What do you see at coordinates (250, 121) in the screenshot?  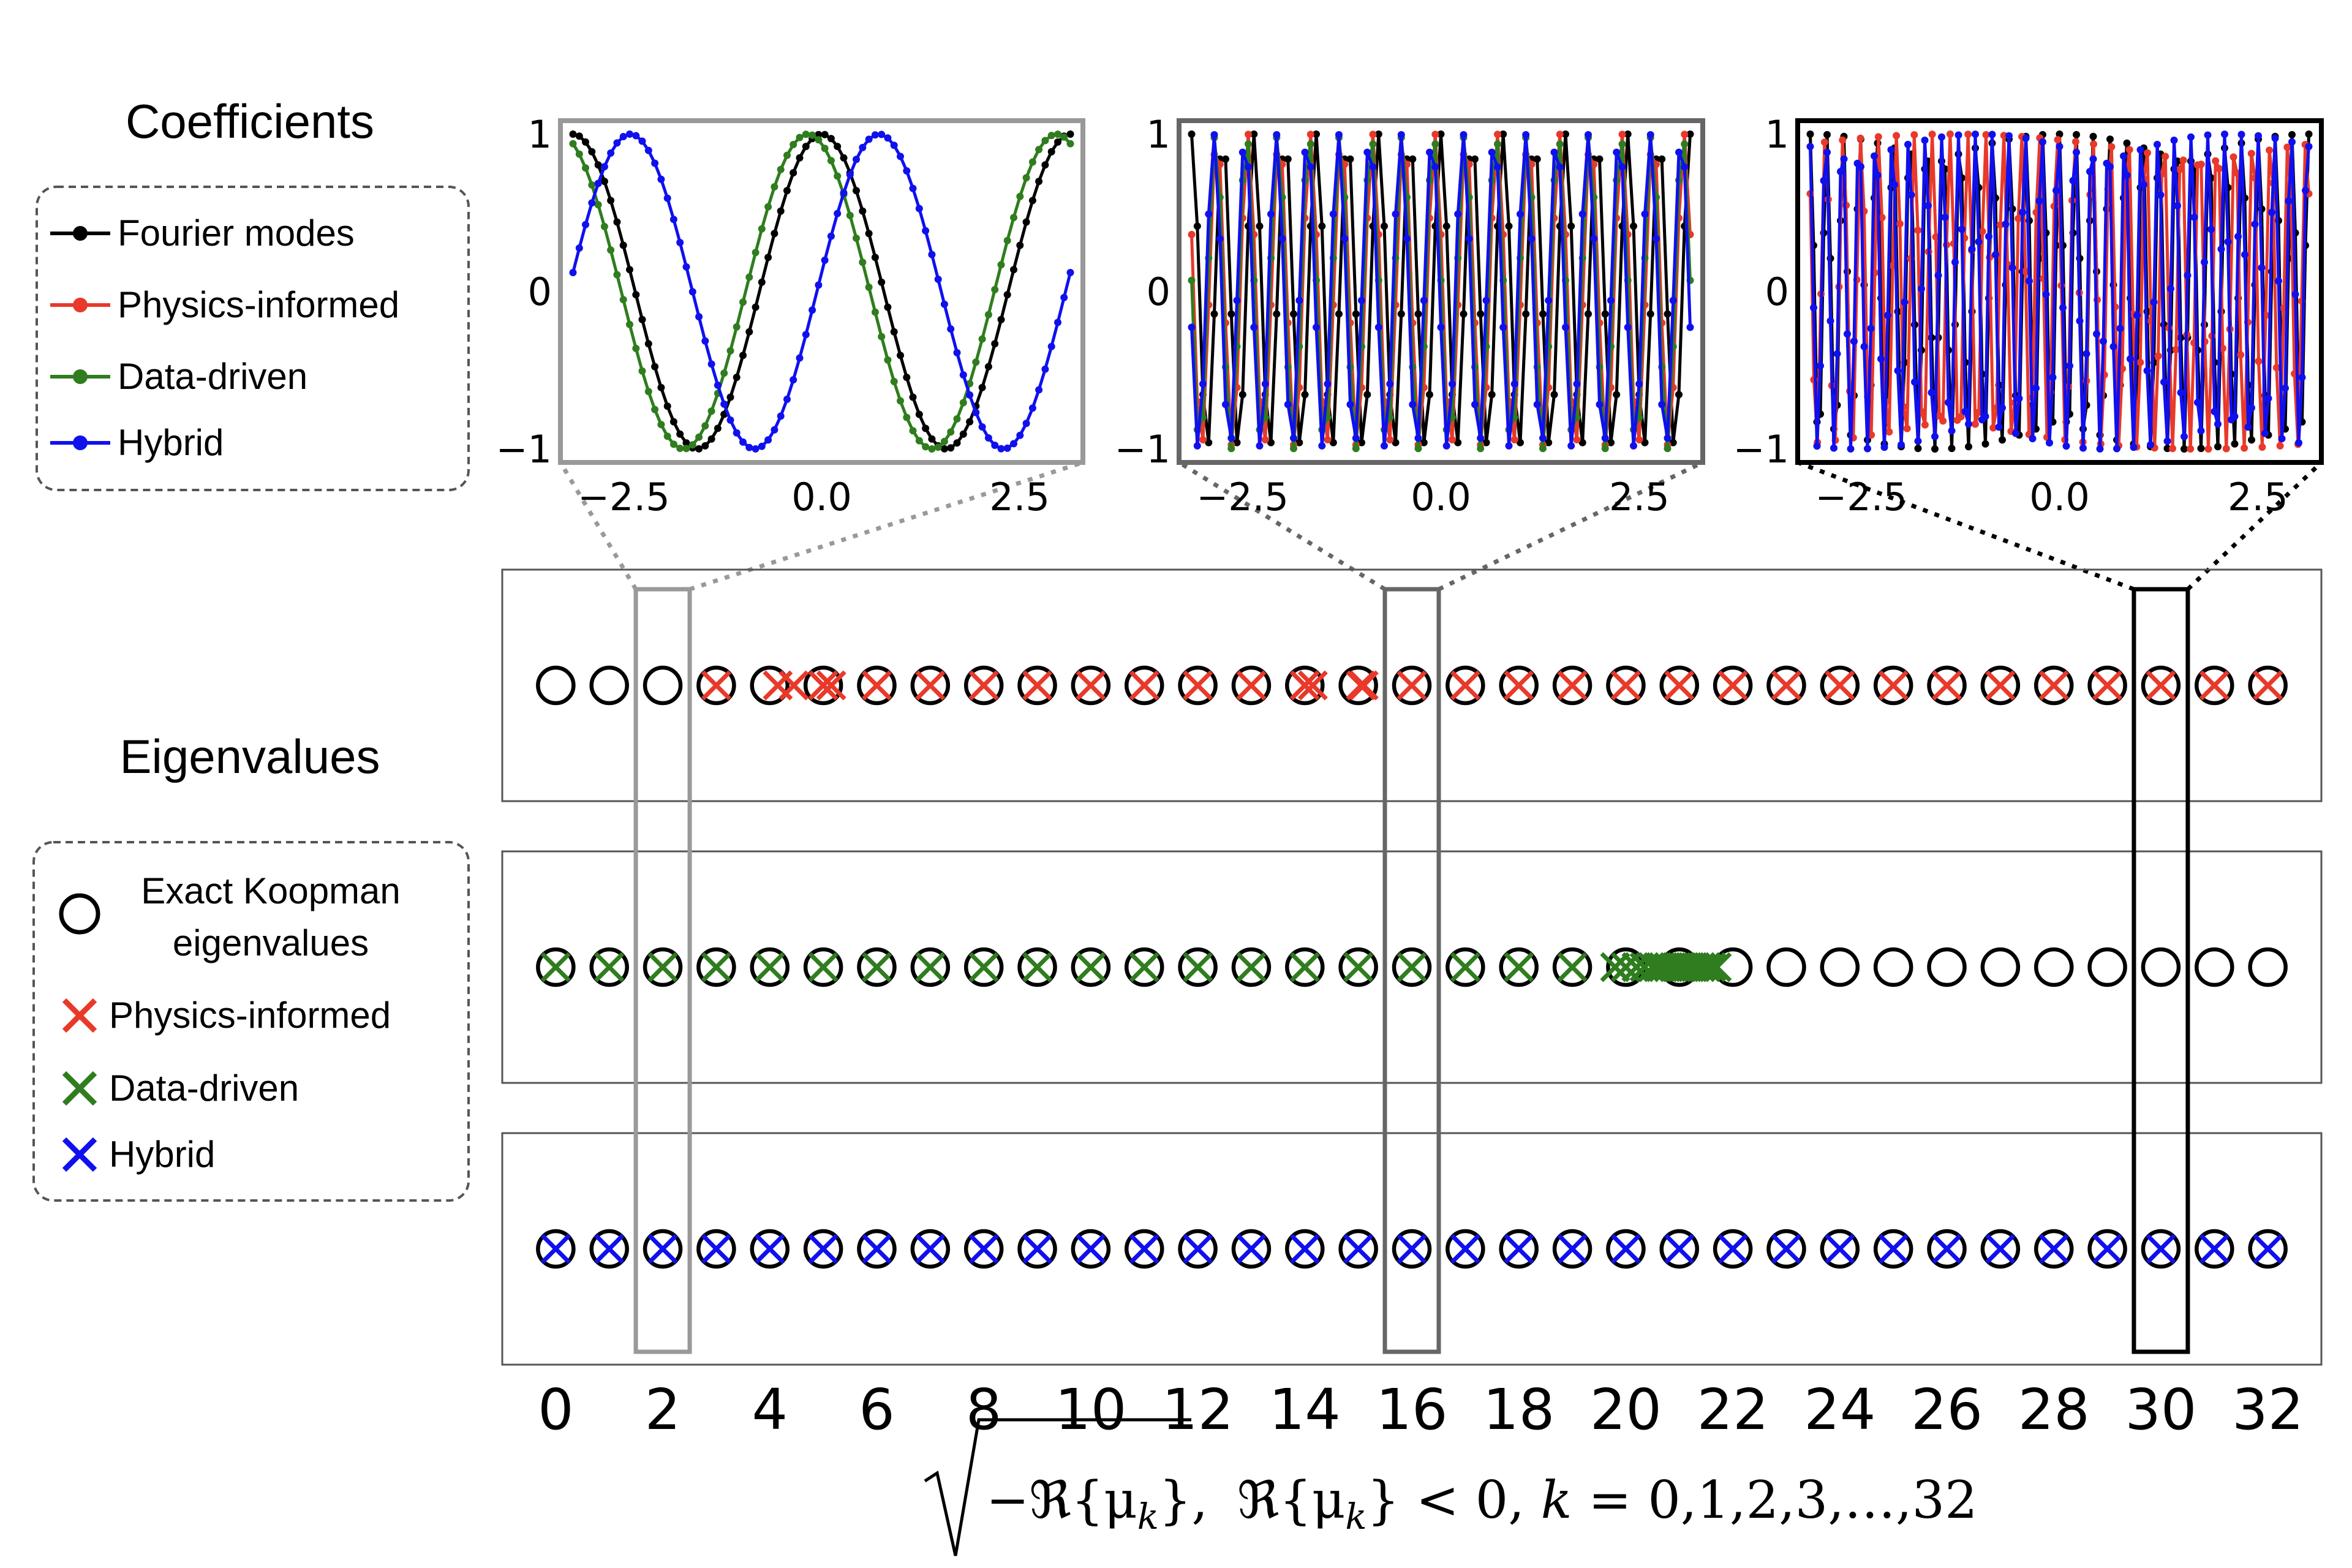 I see `coefficients-title: Coefficients` at bounding box center [250, 121].